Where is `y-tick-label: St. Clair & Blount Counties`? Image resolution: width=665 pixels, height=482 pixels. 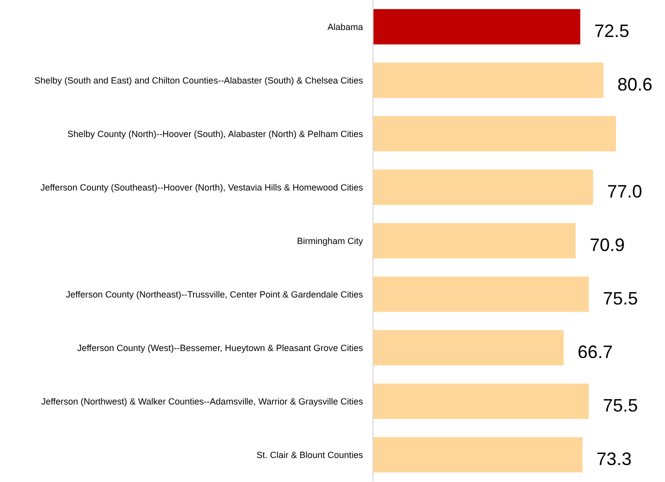 y-tick-label: St. Clair & Blount Counties is located at coordinates (310, 455).